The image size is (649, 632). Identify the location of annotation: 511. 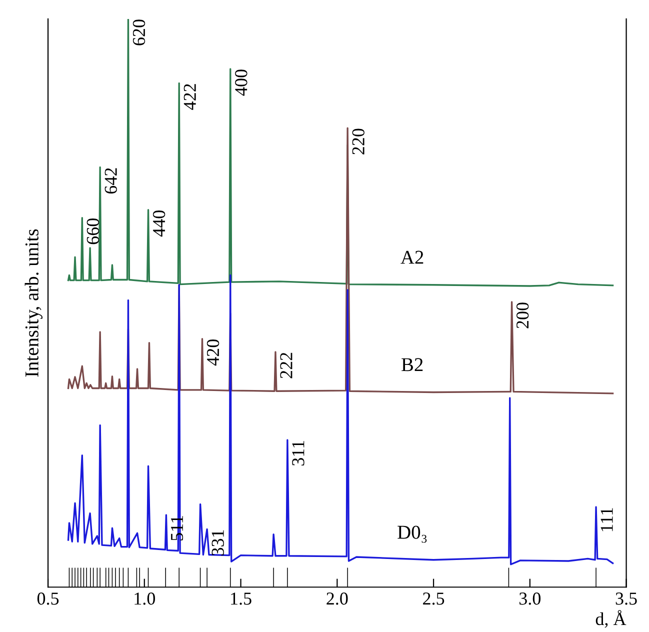
(177, 528).